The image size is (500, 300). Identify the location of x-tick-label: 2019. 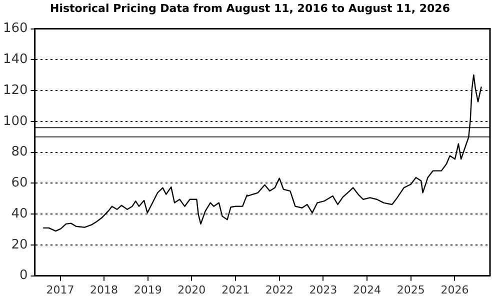
(148, 289).